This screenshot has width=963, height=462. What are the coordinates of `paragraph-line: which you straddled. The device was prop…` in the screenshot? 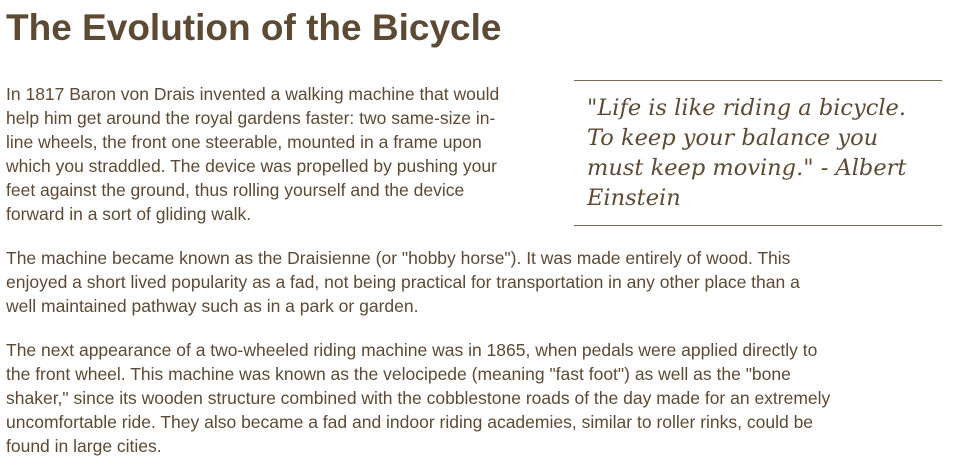 It's located at (286, 166).